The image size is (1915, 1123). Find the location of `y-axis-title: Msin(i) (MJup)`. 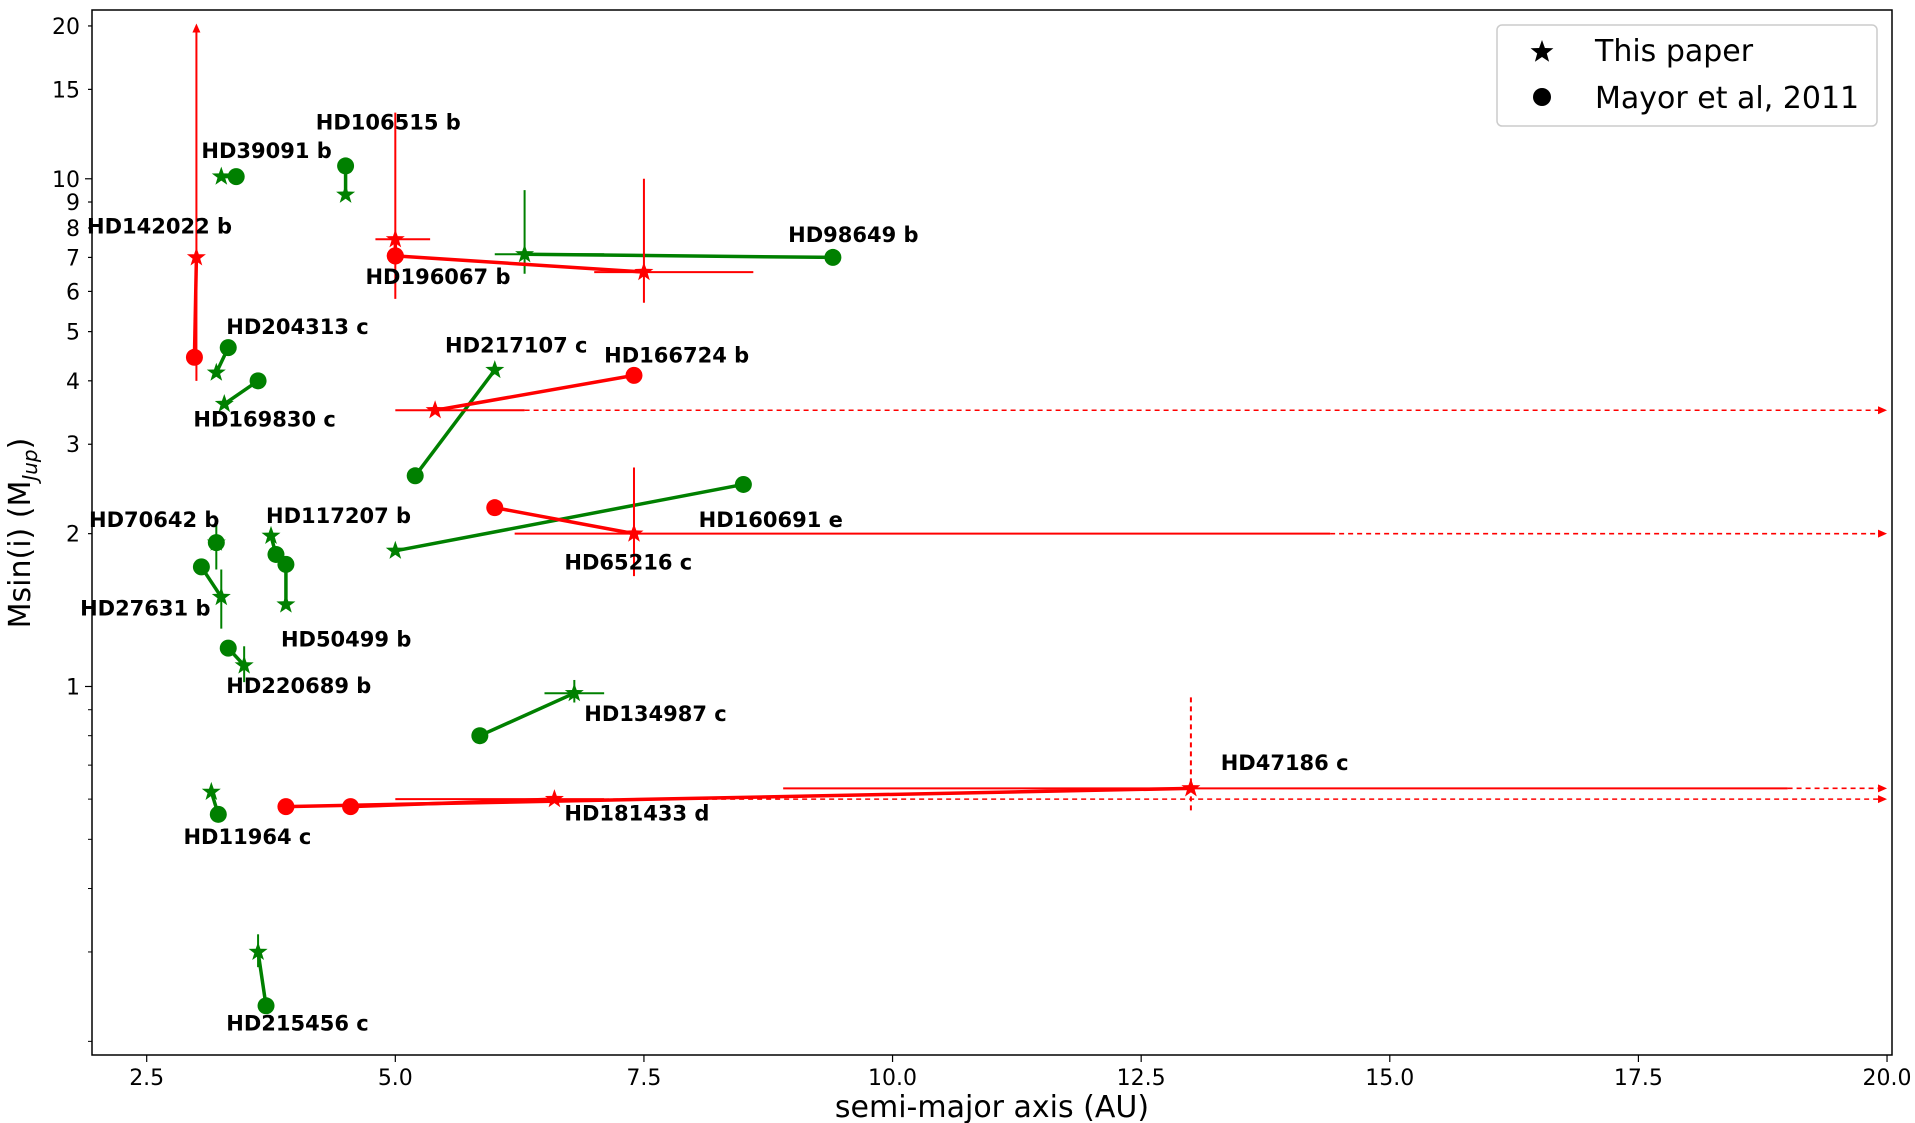

y-axis-title: Msin(i) (MJup) is located at coordinates (22, 533).